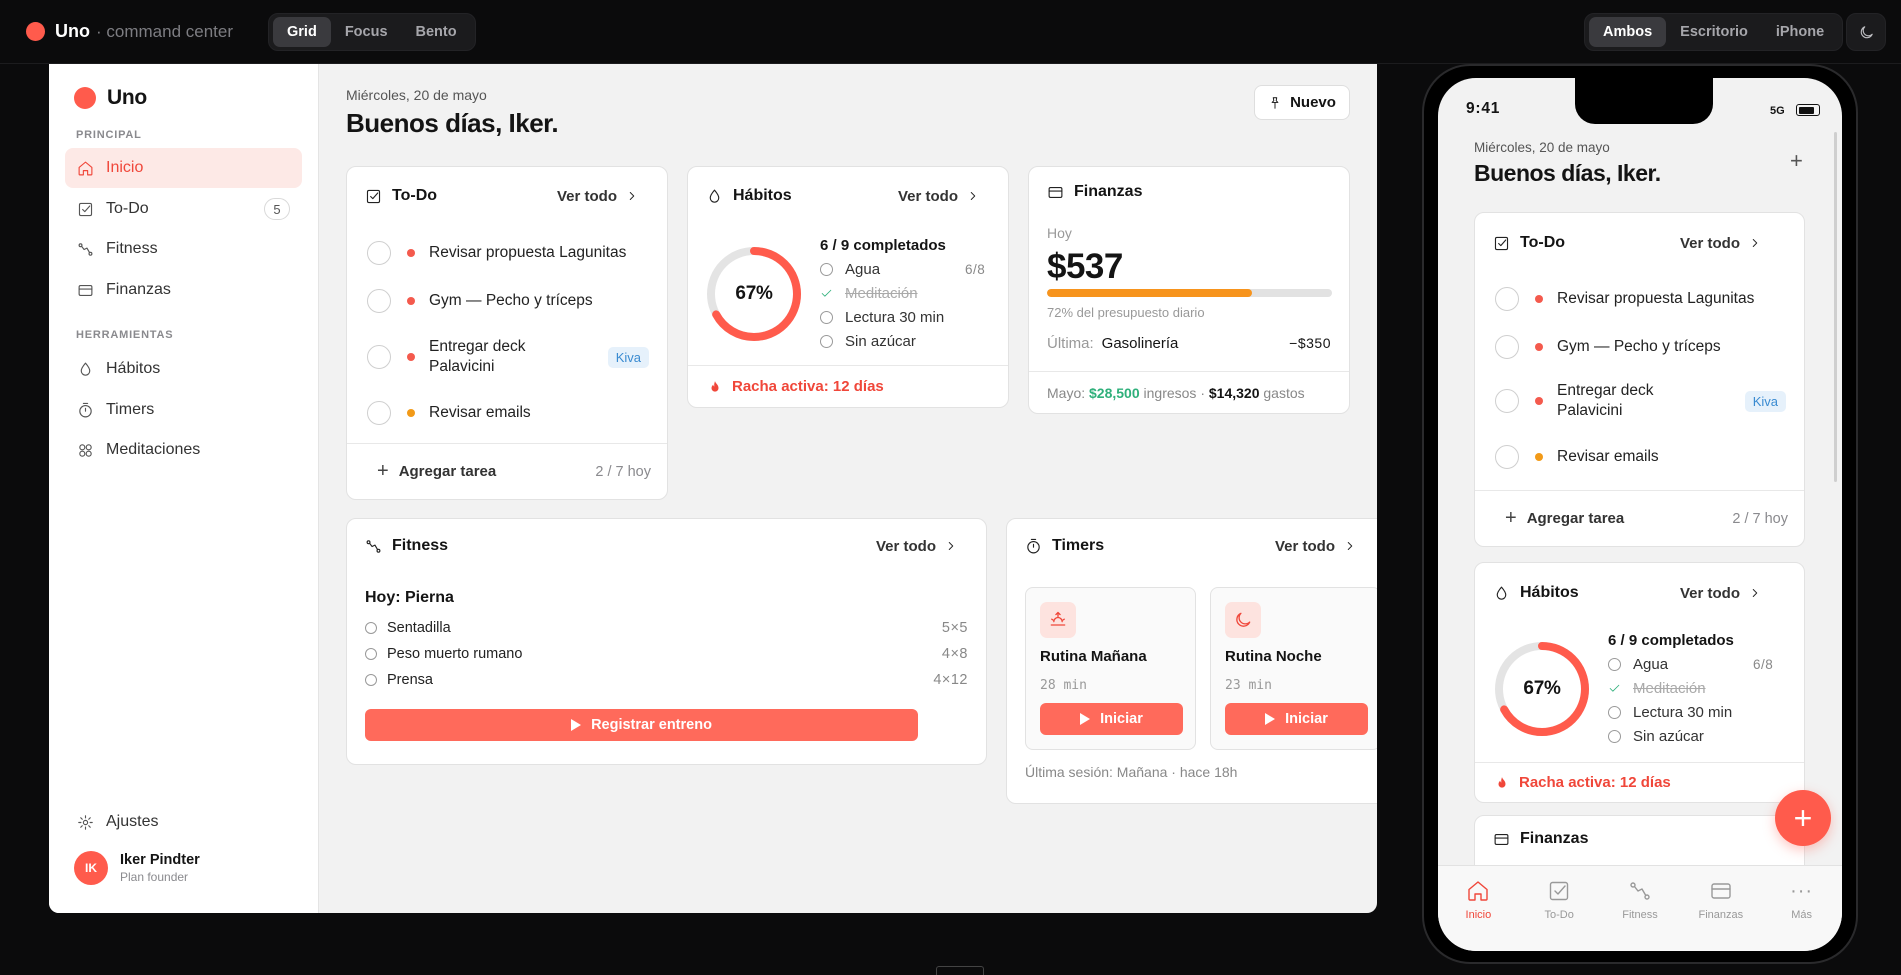 Image resolution: width=1901 pixels, height=975 pixels. Describe the element at coordinates (1866, 32) in the screenshot. I see `theme-toggle-button` at that location.